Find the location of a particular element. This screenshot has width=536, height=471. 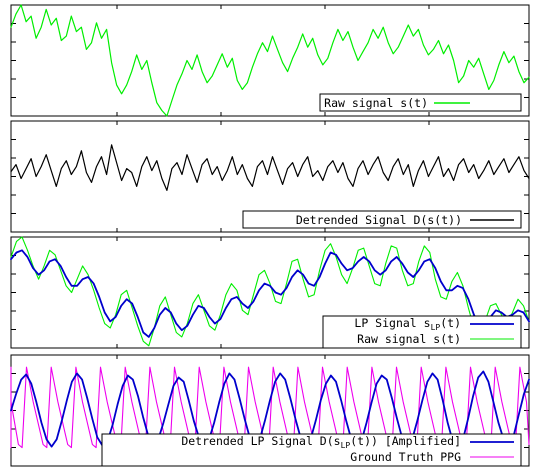

legend-label-raw-signal-overlay: Raw signal s(t) is located at coordinates (409, 339).